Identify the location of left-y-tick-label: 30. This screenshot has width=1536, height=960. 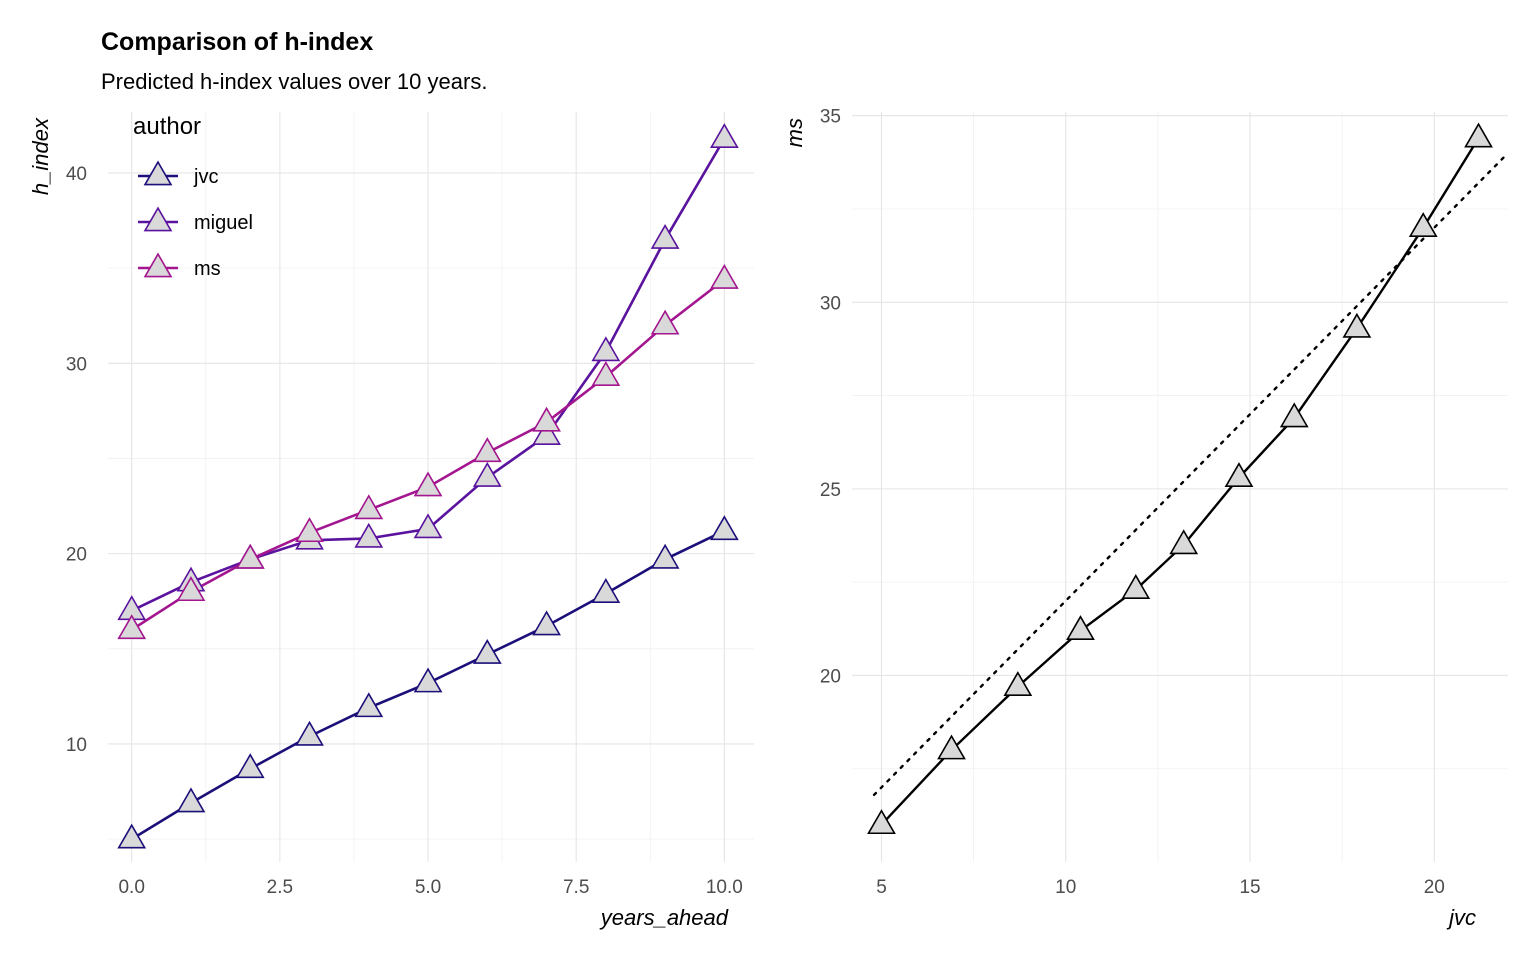
(76, 364).